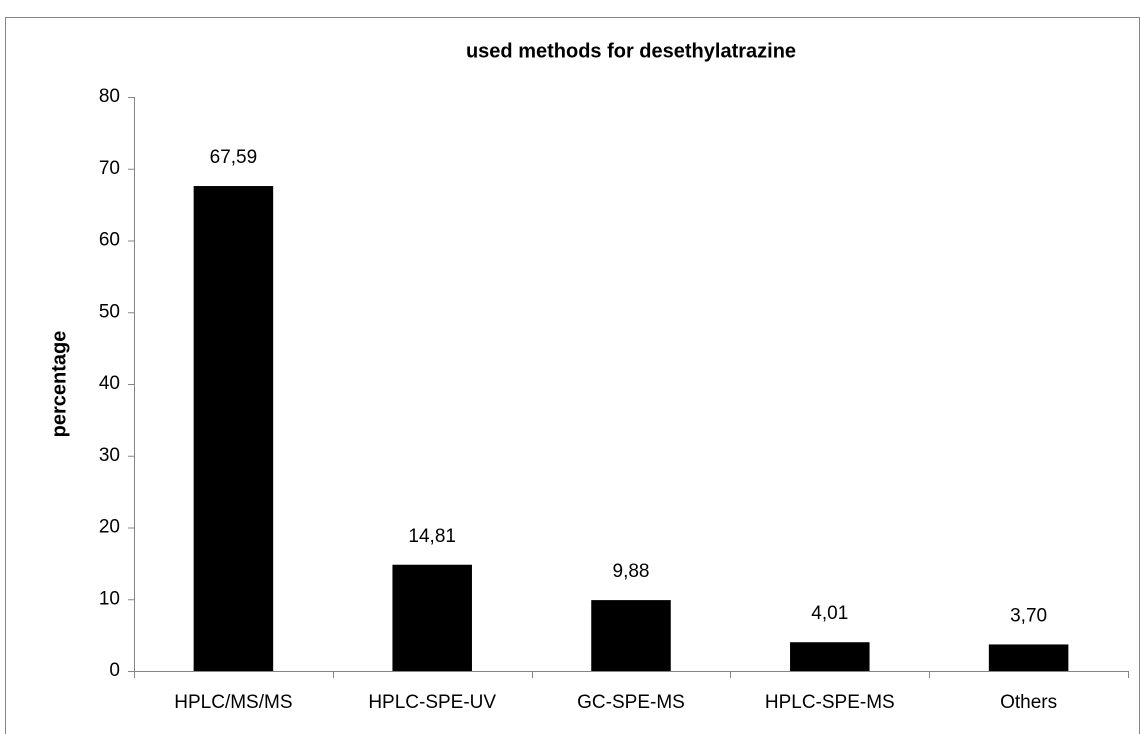 This screenshot has height=734, width=1141. What do you see at coordinates (830, 702) in the screenshot?
I see `x-tick-label: HPLC-SPE-MS` at bounding box center [830, 702].